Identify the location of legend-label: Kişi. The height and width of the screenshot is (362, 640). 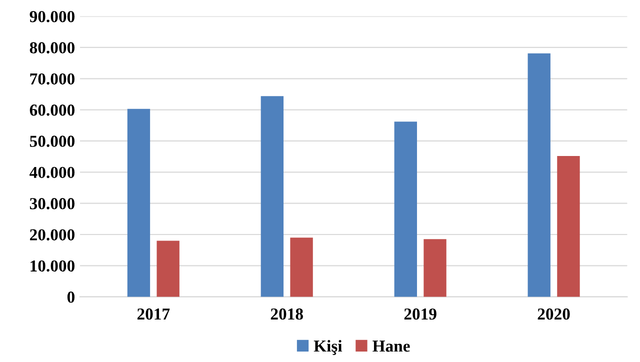
(328, 347).